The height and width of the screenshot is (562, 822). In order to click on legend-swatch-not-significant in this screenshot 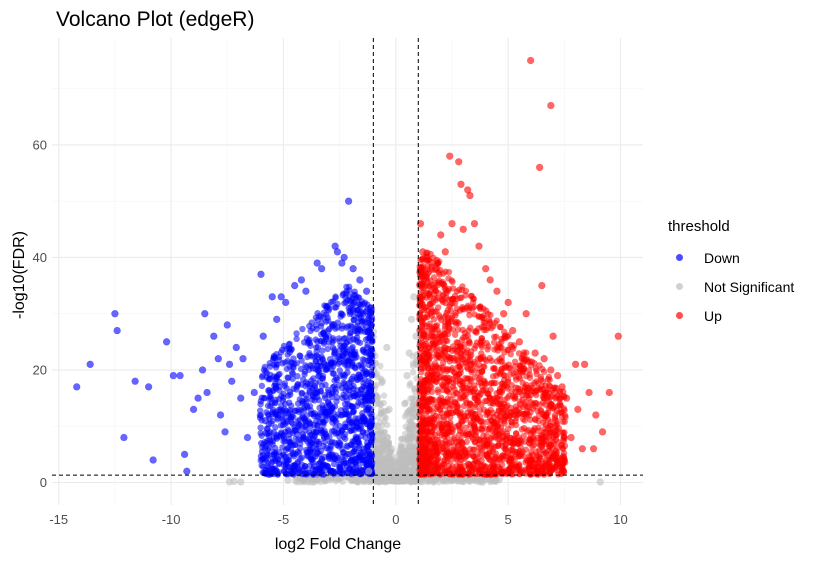, I will do `click(679, 287)`.